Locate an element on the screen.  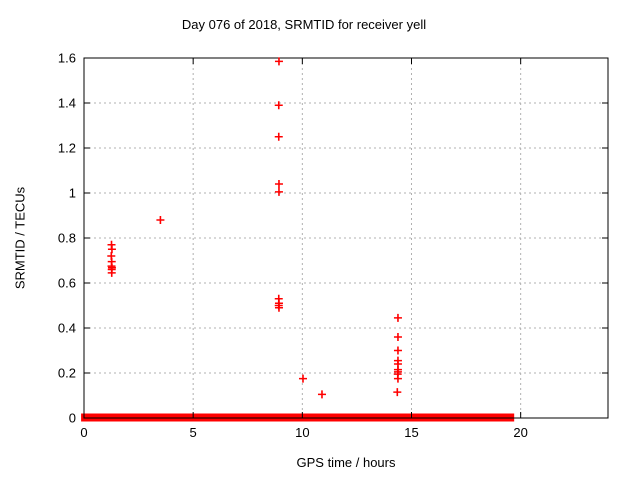
y-tick-label: 1.4 is located at coordinates (67, 103).